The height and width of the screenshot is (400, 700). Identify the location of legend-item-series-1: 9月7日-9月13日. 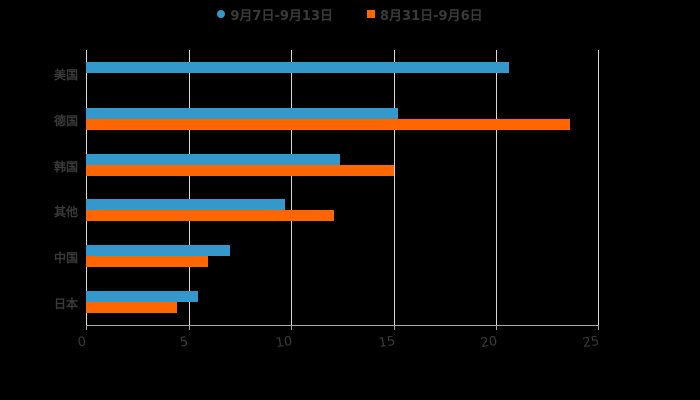
(275, 14).